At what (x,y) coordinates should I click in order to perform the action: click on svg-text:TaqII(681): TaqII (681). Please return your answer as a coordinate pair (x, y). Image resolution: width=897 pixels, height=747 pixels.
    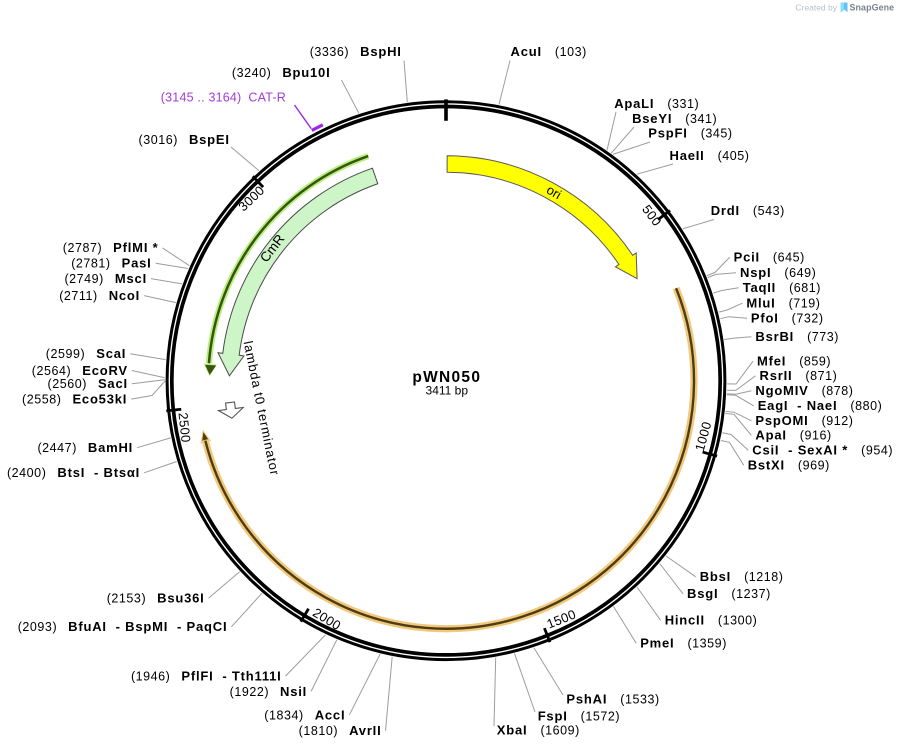
    Looking at the image, I should click on (782, 287).